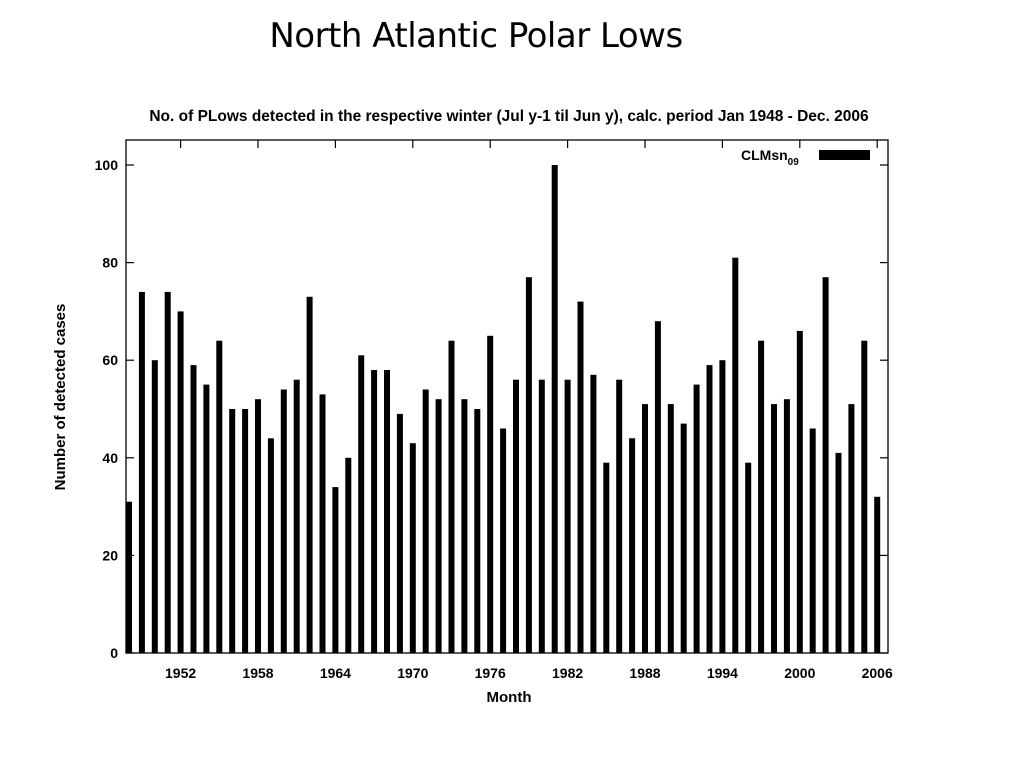 The width and height of the screenshot is (1024, 768). I want to click on bar-1974, so click(464, 526).